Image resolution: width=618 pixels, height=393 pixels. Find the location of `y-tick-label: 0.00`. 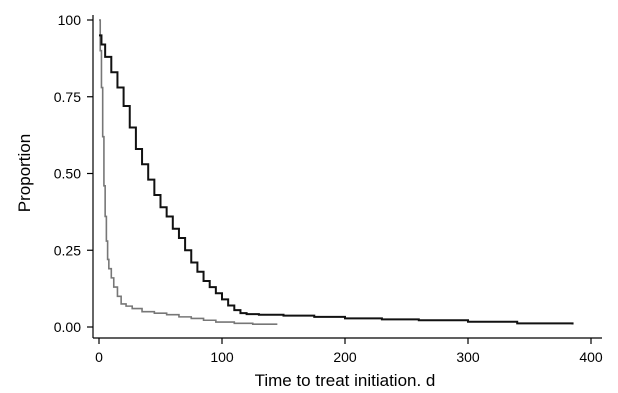

y-tick-label: 0.00 is located at coordinates (67, 327).